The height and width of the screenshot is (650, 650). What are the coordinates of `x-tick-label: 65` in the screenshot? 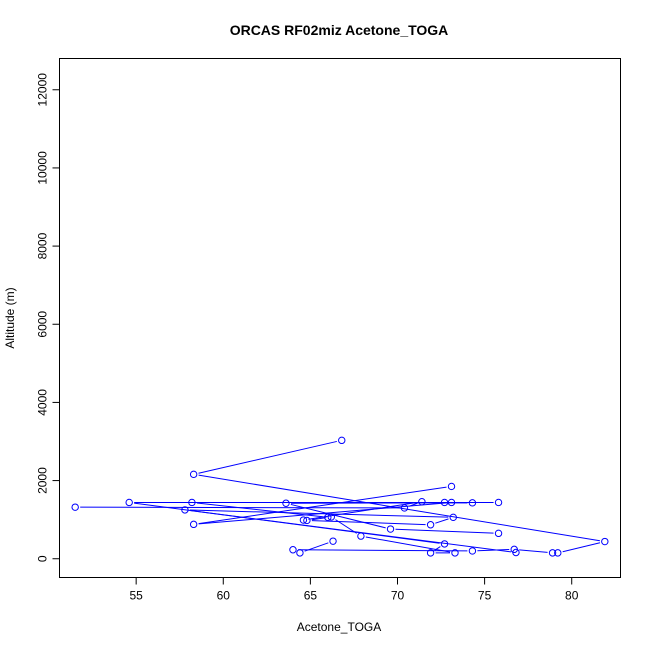 It's located at (311, 596).